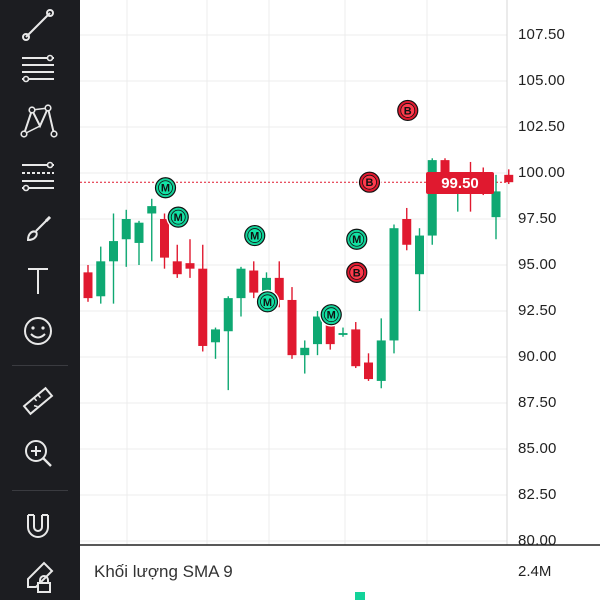  What do you see at coordinates (542, 172) in the screenshot?
I see `price-axis-label: 100.00` at bounding box center [542, 172].